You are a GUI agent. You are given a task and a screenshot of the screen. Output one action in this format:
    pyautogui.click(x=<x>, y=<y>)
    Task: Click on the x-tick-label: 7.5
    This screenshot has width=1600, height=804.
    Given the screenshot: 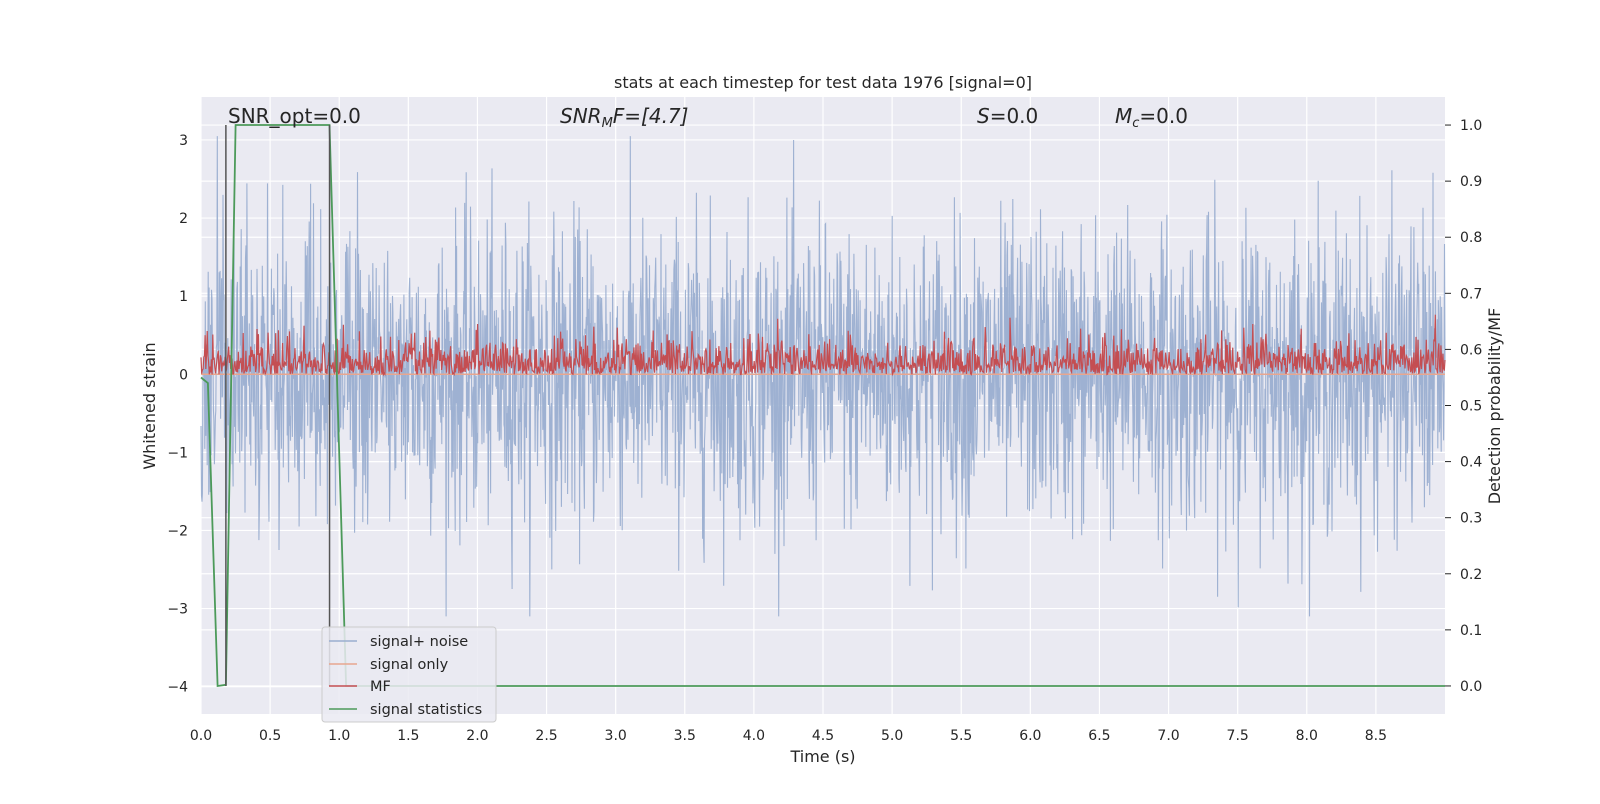 What is the action you would take?
    pyautogui.click(x=1238, y=736)
    